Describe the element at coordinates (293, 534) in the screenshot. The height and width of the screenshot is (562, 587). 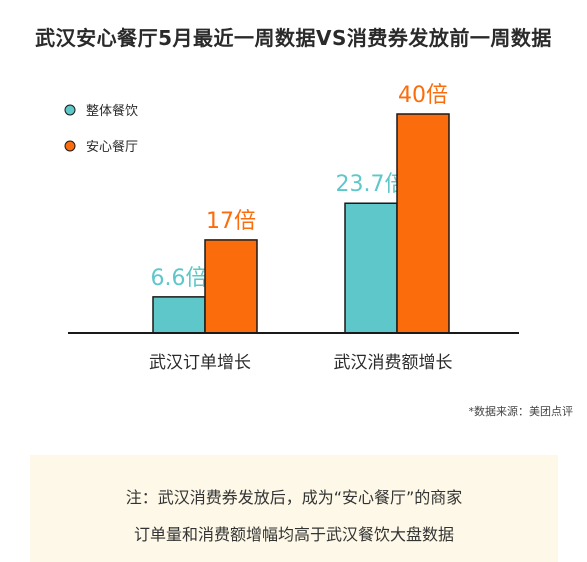
I see `note-line-2: 订单量和消费额增幅均高于武汉餐饮大盘数据` at that location.